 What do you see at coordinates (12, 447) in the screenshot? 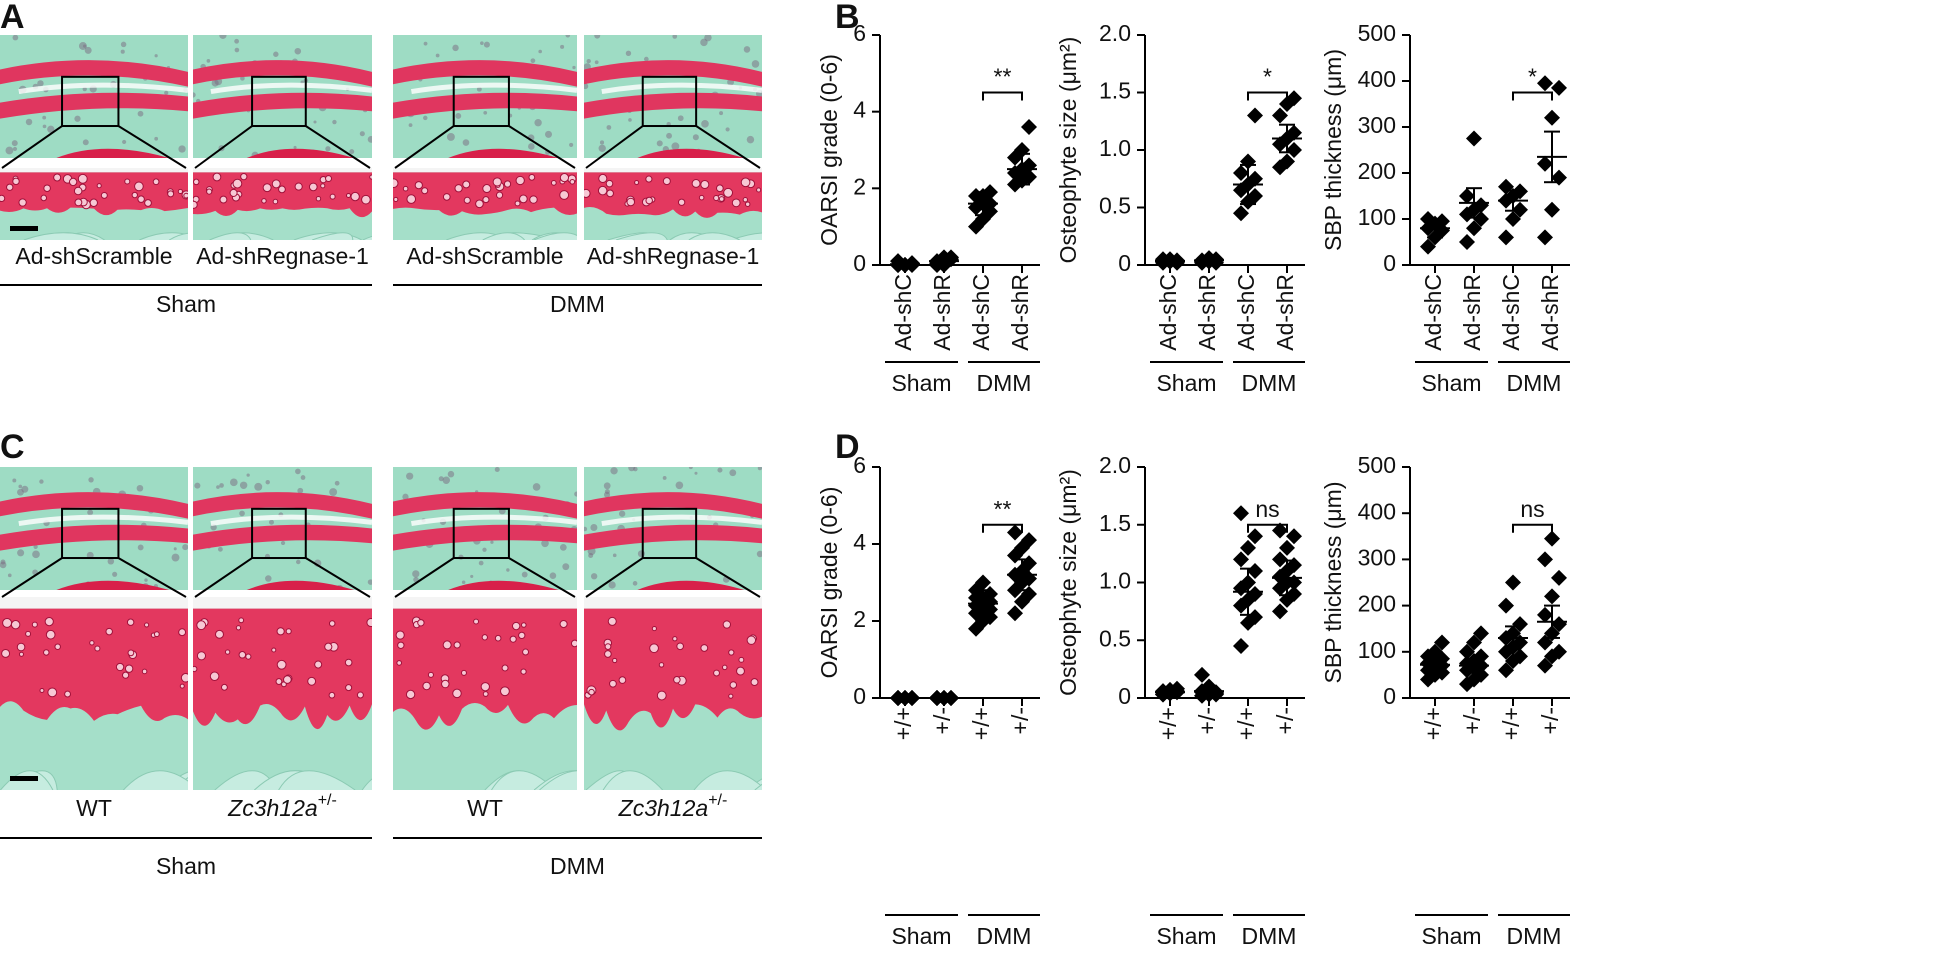
I see `panel-letter: C` at bounding box center [12, 447].